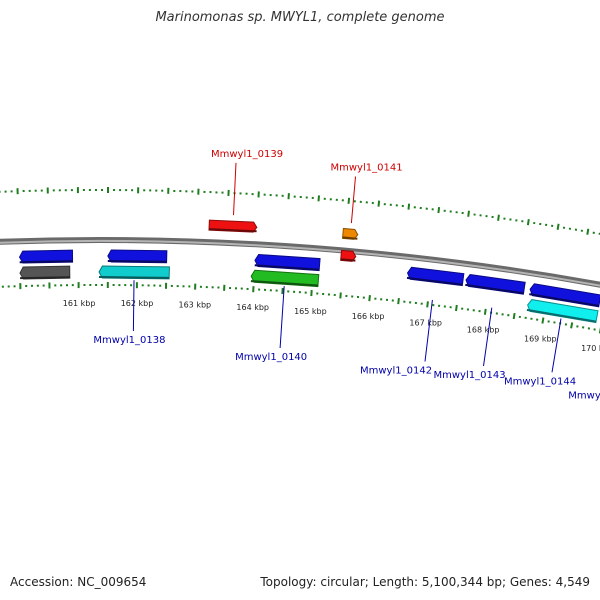  I want to click on scale-tick-ring, so click(300, 308).